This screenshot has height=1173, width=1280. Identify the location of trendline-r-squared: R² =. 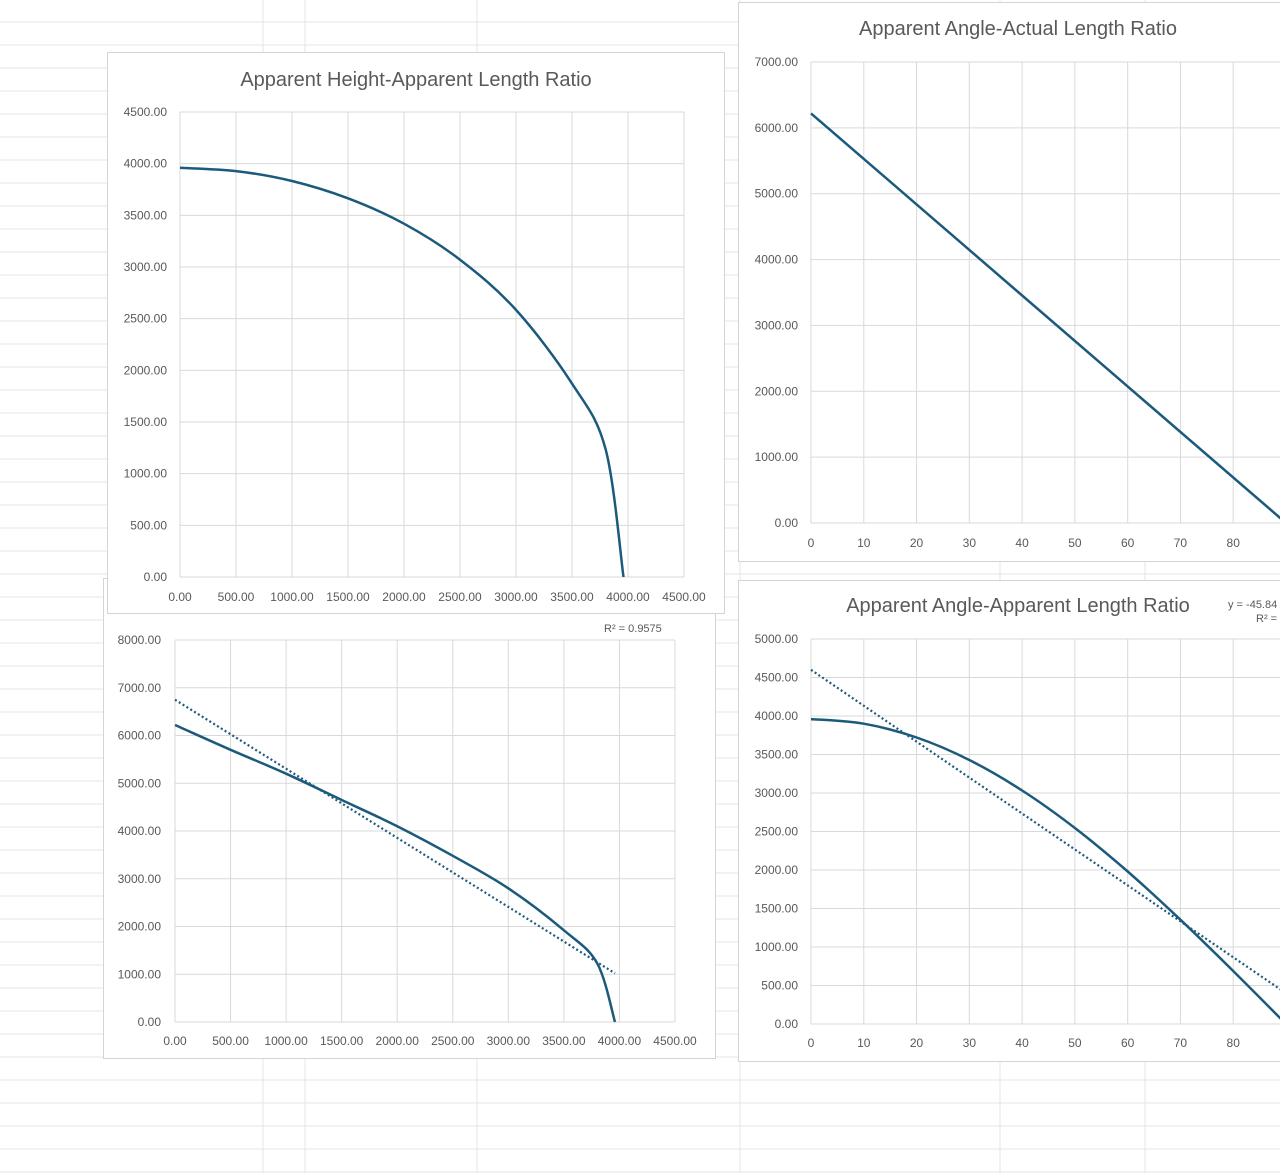
(1267, 619).